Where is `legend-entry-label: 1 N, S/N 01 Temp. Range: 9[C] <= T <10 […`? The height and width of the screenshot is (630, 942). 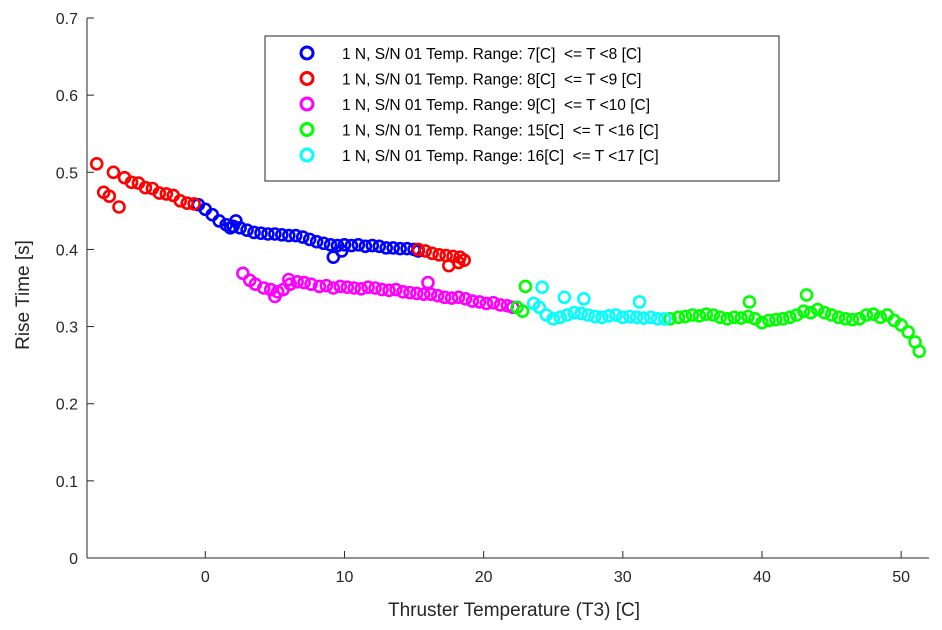
legend-entry-label: 1 N, S/N 01 Temp. Range: 9[C] <= T <10 [… is located at coordinates (496, 105).